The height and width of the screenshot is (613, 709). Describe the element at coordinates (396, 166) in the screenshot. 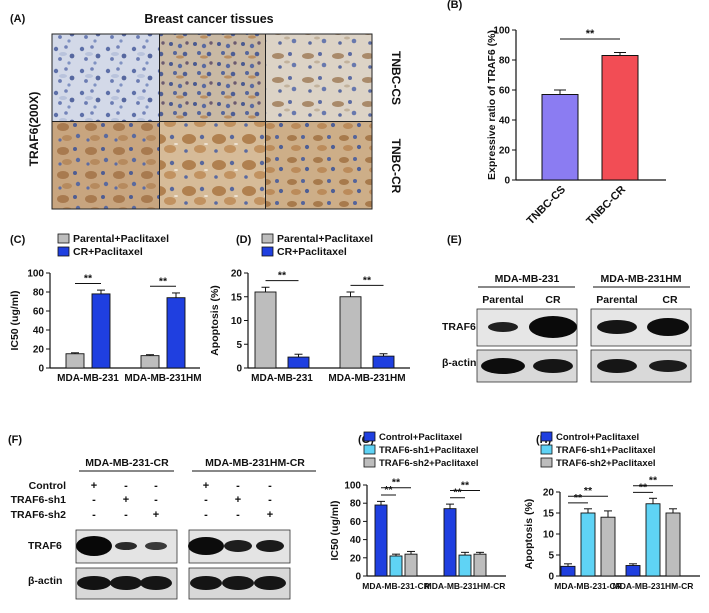

I see `panel-a-row-label: TNBC-CR` at that location.